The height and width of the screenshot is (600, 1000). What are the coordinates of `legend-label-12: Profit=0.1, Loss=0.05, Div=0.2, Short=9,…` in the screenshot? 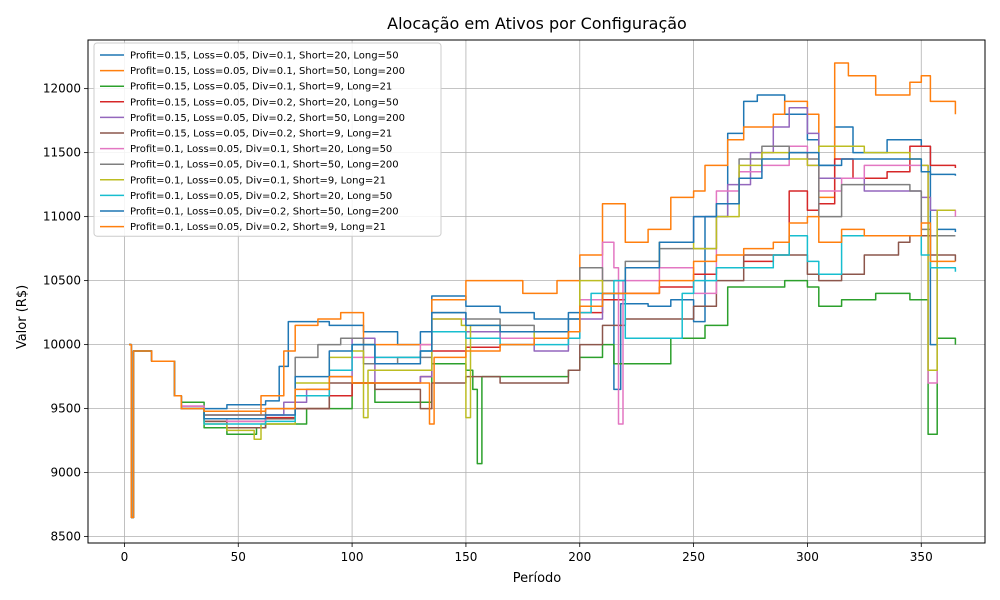 It's located at (258, 227).